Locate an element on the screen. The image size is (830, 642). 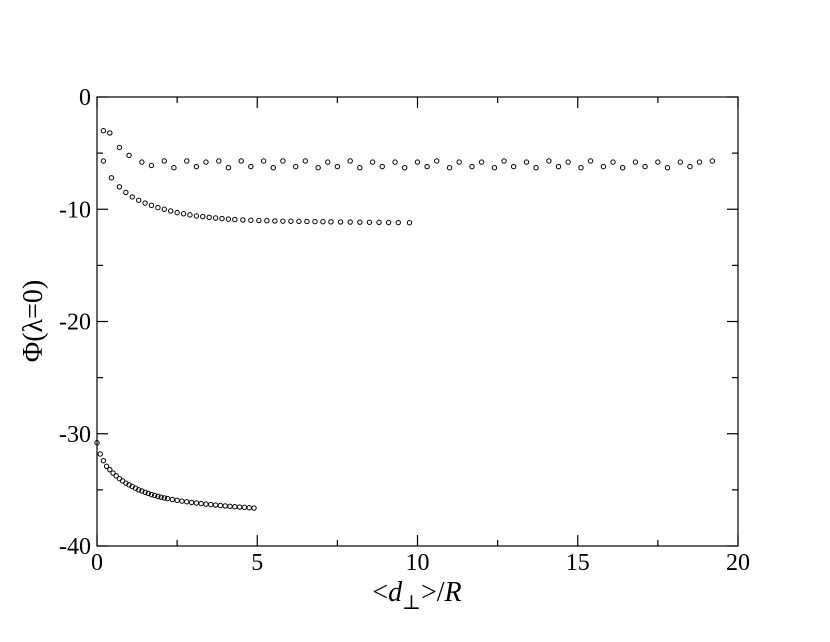
y-tick-label: -40 is located at coordinates (75, 547).